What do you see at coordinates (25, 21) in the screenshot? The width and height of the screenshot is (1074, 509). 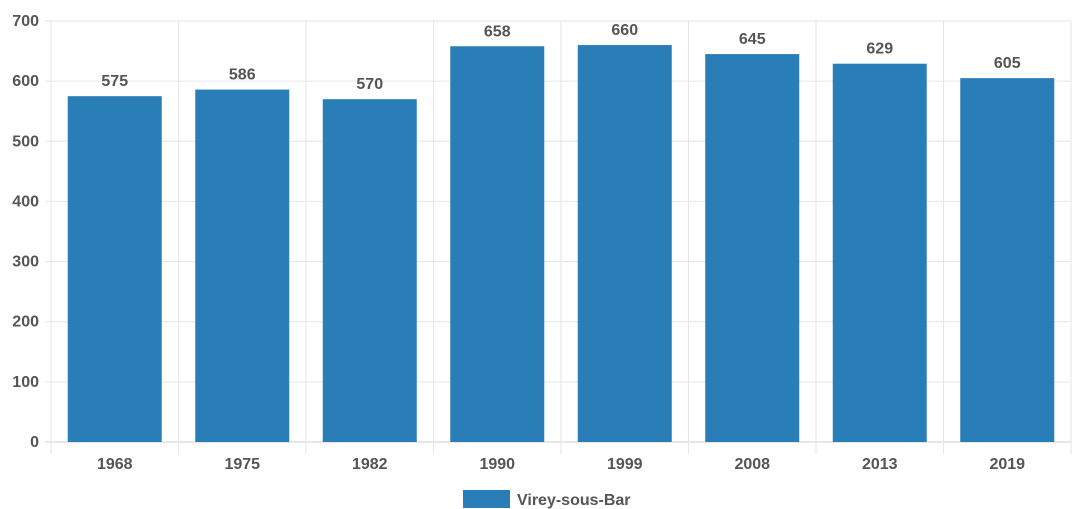 I see `y-tick-label: 700` at bounding box center [25, 21].